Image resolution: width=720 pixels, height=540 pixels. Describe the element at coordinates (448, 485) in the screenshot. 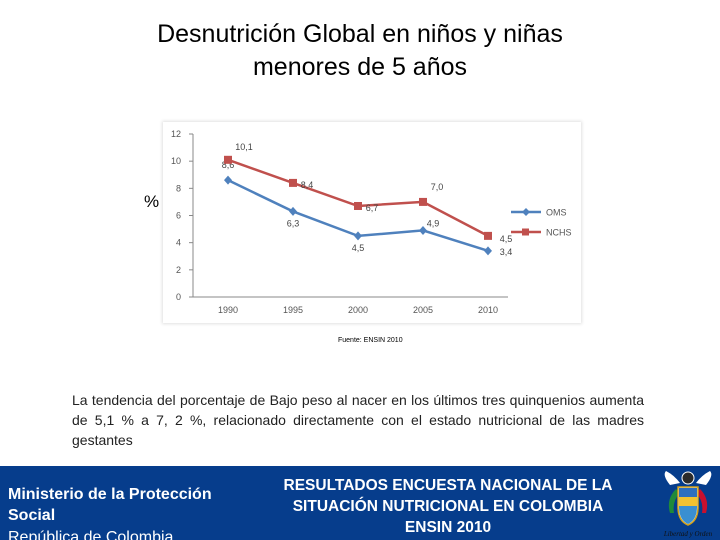

I see `survey-line-1: RESULTADOS ENCUESTA NACIONAL DE LA` at that location.